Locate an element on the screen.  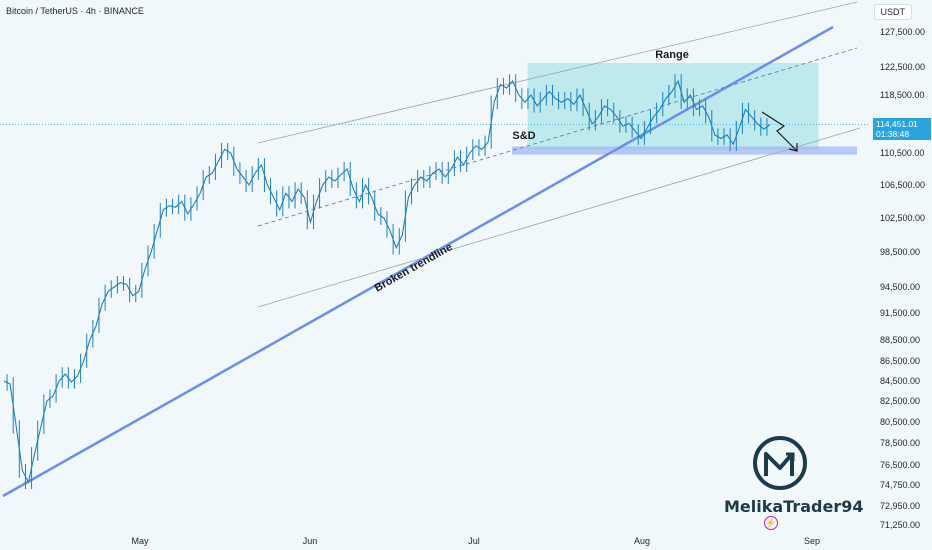
chart-title: Bitcoin / TetherUS · 4h · BINANCE is located at coordinates (75, 11).